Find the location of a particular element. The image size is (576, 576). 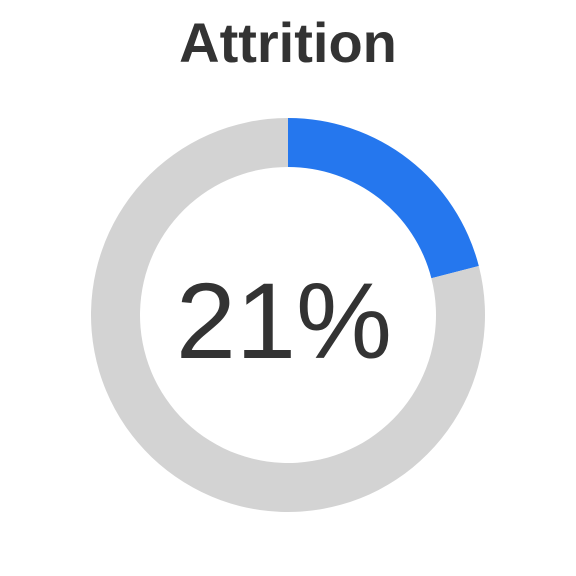

chart-title: Attrition is located at coordinates (288, 42).